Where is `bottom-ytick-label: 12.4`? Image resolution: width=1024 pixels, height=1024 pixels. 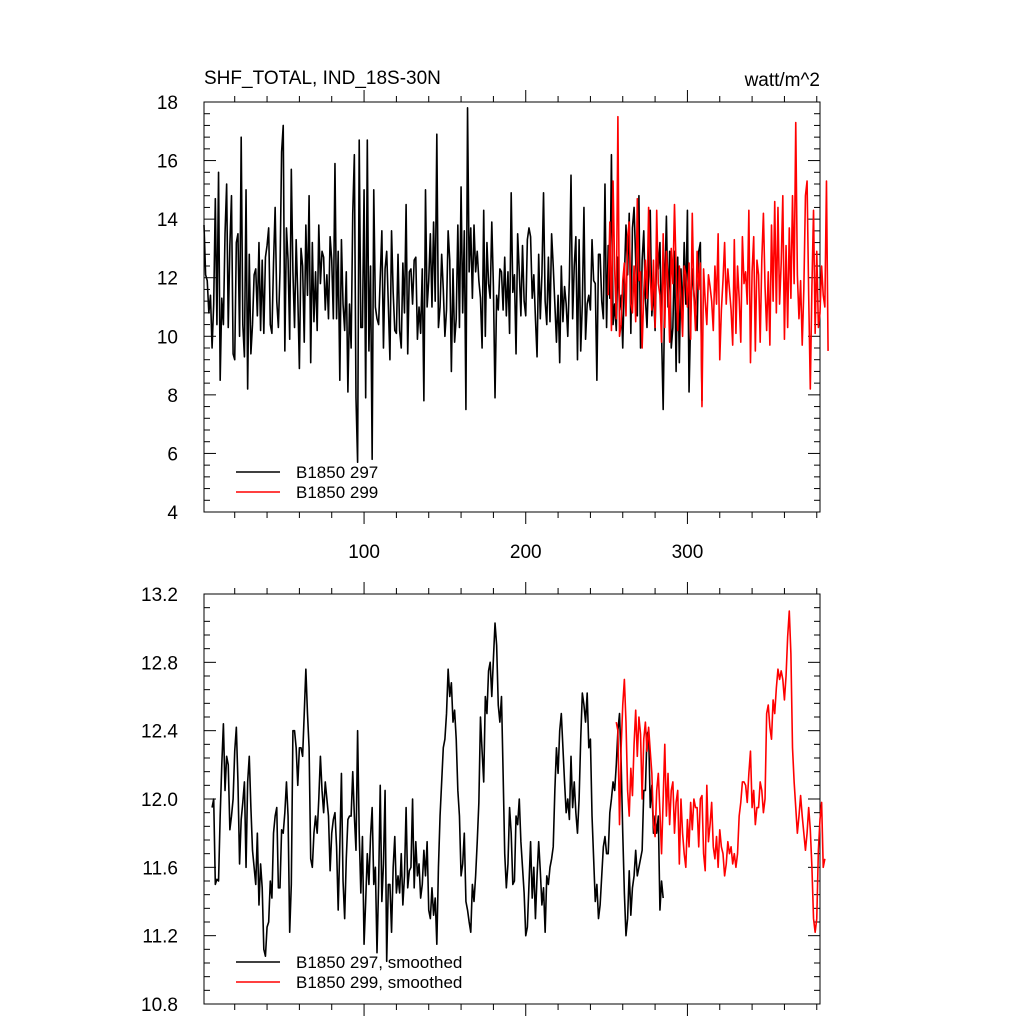 bottom-ytick-label: 12.4 is located at coordinates (159, 732).